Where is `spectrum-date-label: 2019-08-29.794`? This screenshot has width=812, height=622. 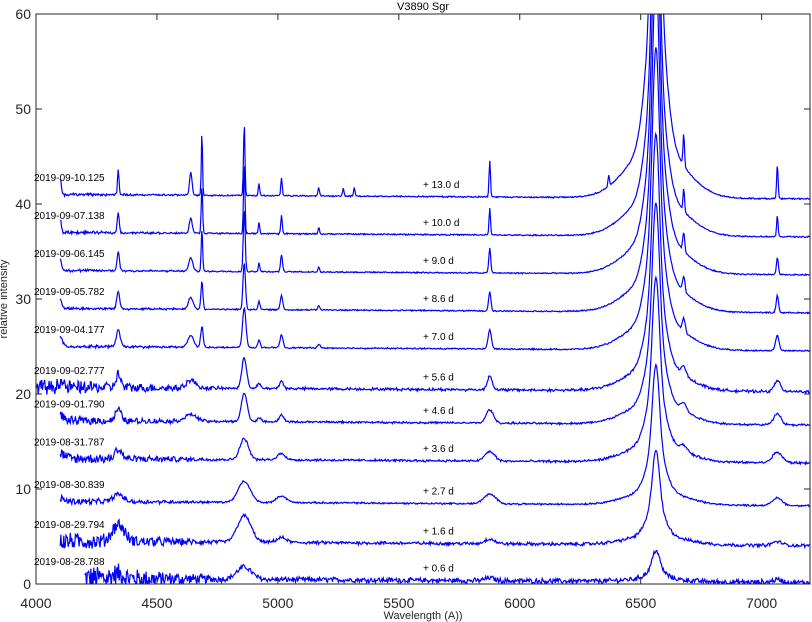 spectrum-date-label: 2019-08-29.794 is located at coordinates (69, 525).